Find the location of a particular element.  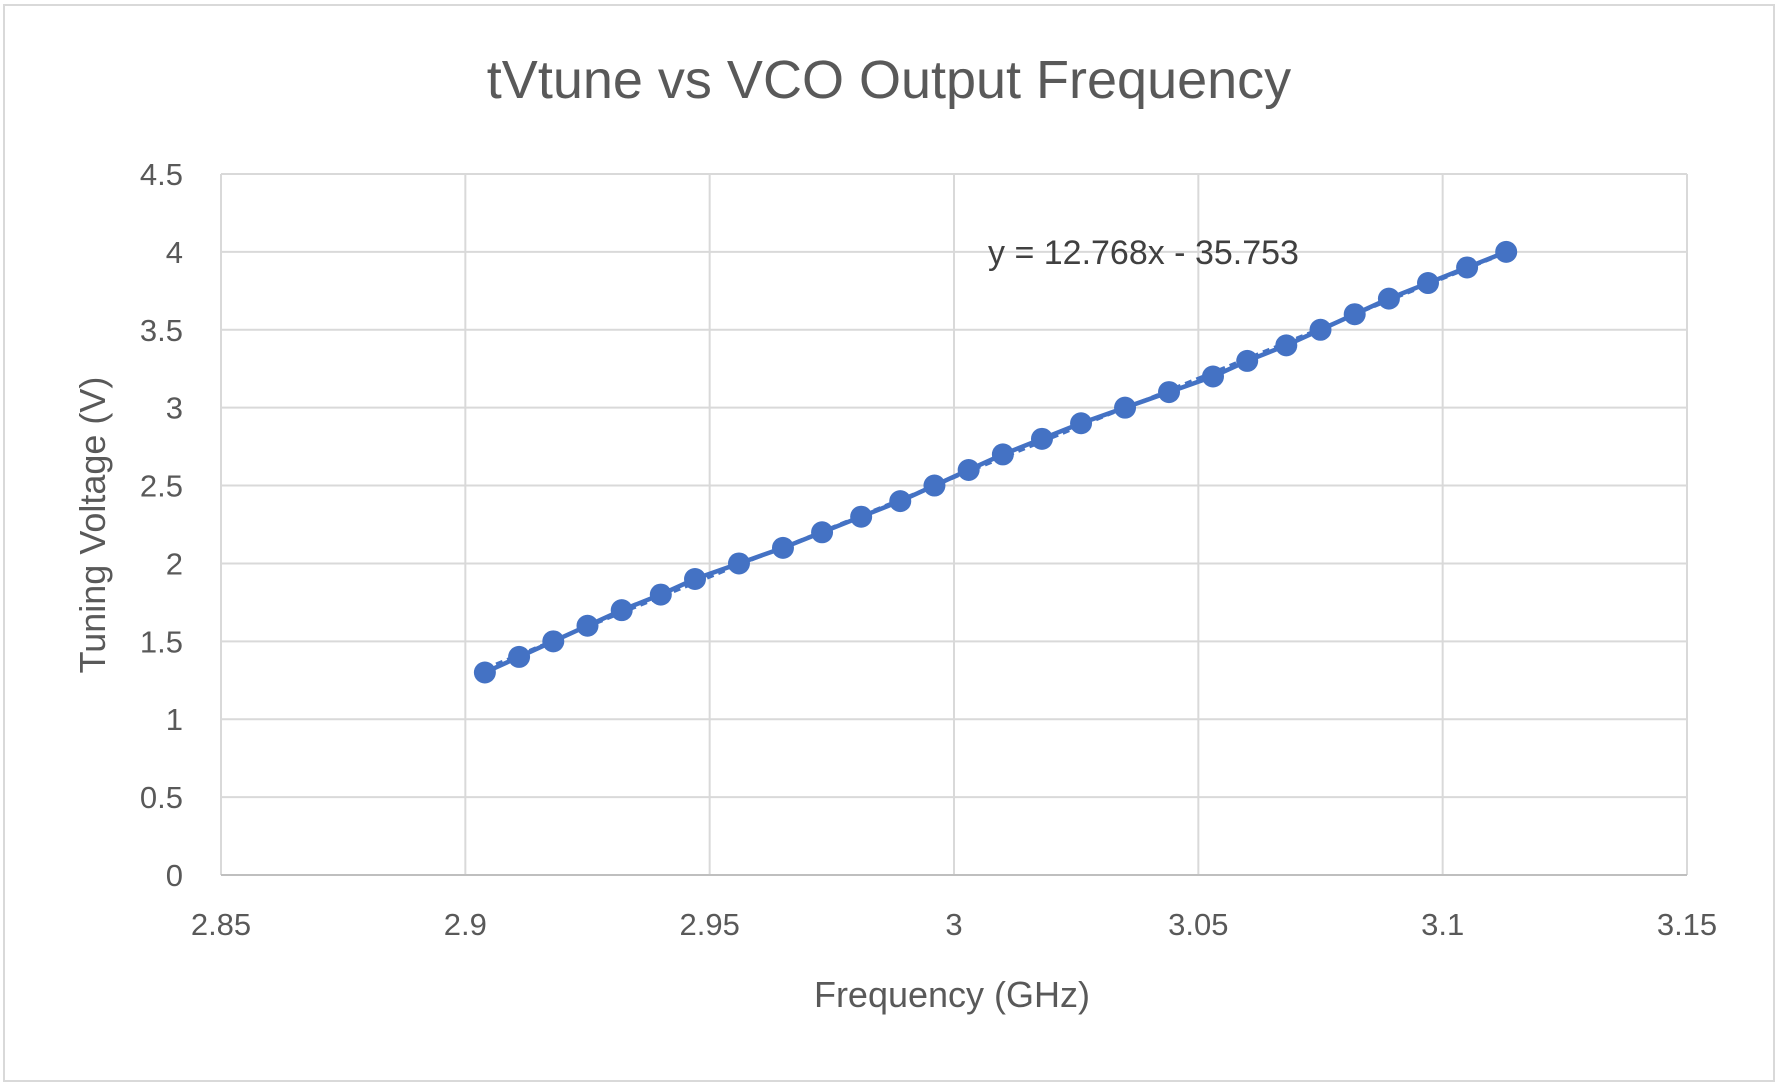

chart-title: tVtune vs VCO Output Frequency is located at coordinates (889, 80).